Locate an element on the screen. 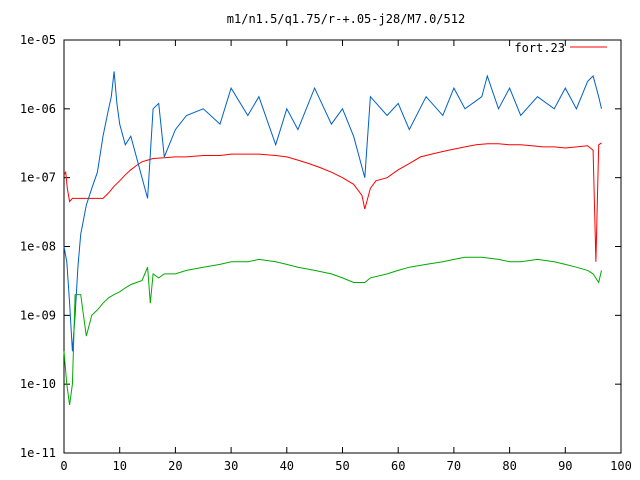 The height and width of the screenshot is (480, 640). y-tick-label: 1e-08 is located at coordinates (38, 247).